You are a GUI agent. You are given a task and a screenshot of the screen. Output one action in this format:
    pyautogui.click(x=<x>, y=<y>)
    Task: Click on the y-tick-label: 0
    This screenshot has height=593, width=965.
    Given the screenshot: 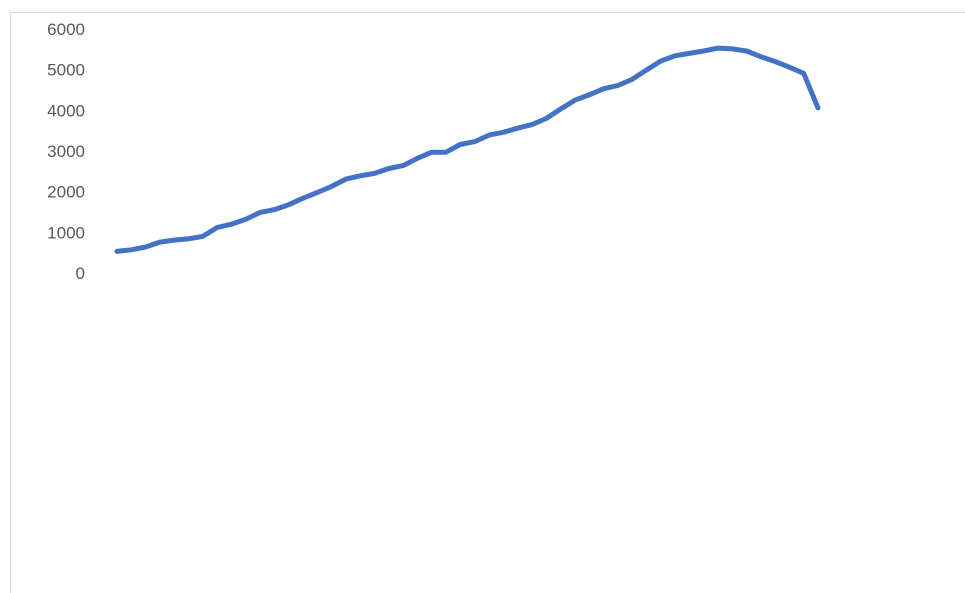 What is the action you would take?
    pyautogui.click(x=80, y=273)
    